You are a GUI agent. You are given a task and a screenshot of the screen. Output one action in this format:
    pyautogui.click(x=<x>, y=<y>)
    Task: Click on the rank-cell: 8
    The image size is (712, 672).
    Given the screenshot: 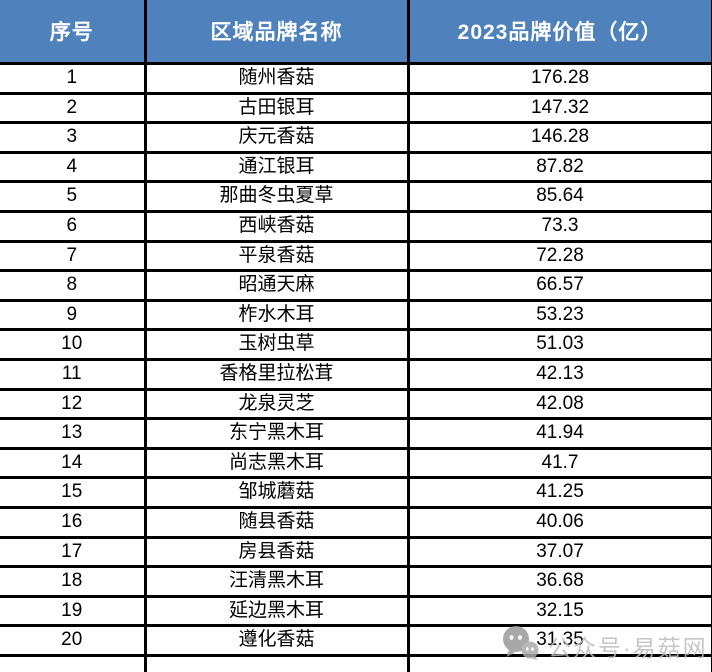 What is the action you would take?
    pyautogui.click(x=73, y=285)
    